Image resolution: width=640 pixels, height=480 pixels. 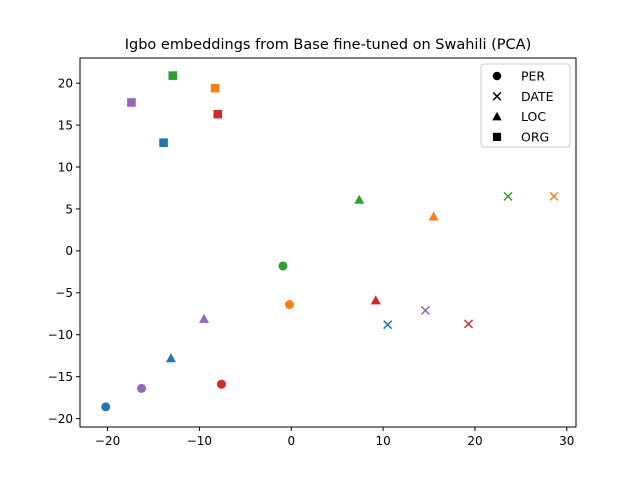 What do you see at coordinates (497, 96) in the screenshot?
I see `legend-marker-x` at bounding box center [497, 96].